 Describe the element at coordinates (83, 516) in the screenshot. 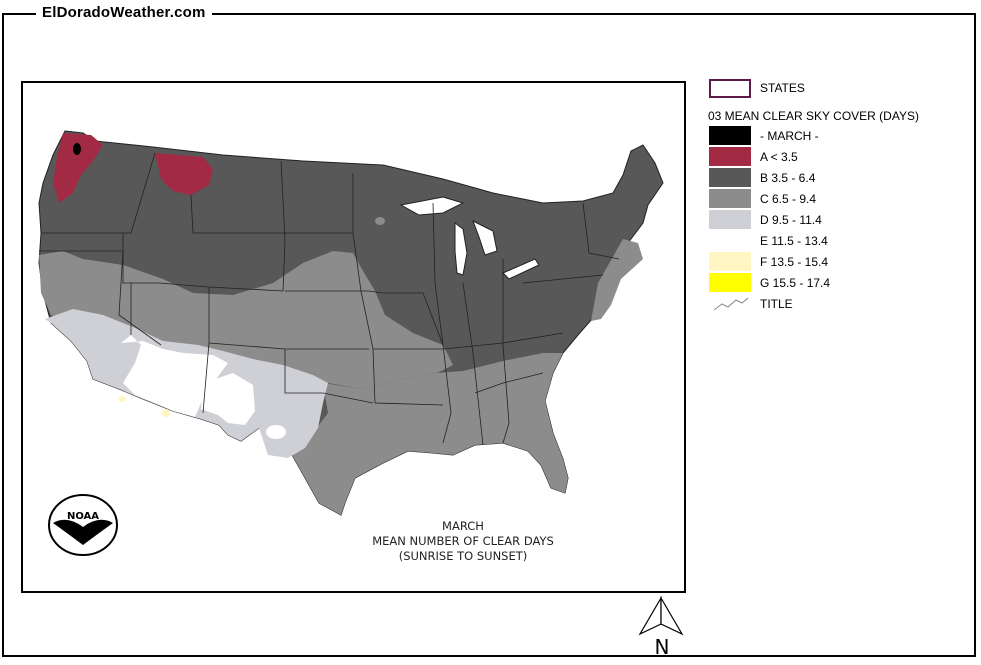

I see `noaa-logo-text: NOAA` at that location.